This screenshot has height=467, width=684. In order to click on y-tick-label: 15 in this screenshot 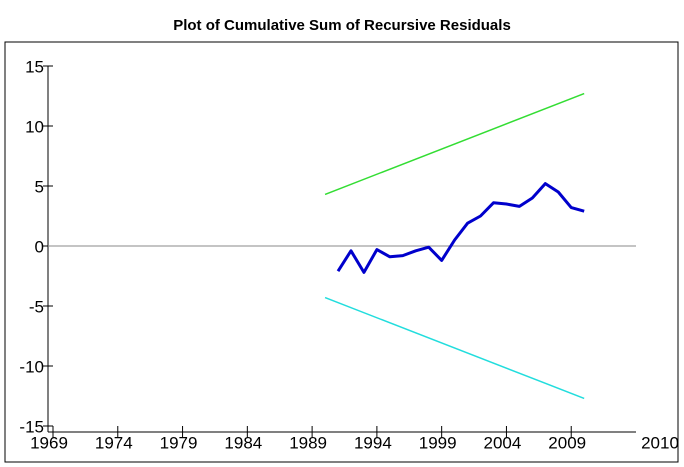, I will do `click(34, 66)`.